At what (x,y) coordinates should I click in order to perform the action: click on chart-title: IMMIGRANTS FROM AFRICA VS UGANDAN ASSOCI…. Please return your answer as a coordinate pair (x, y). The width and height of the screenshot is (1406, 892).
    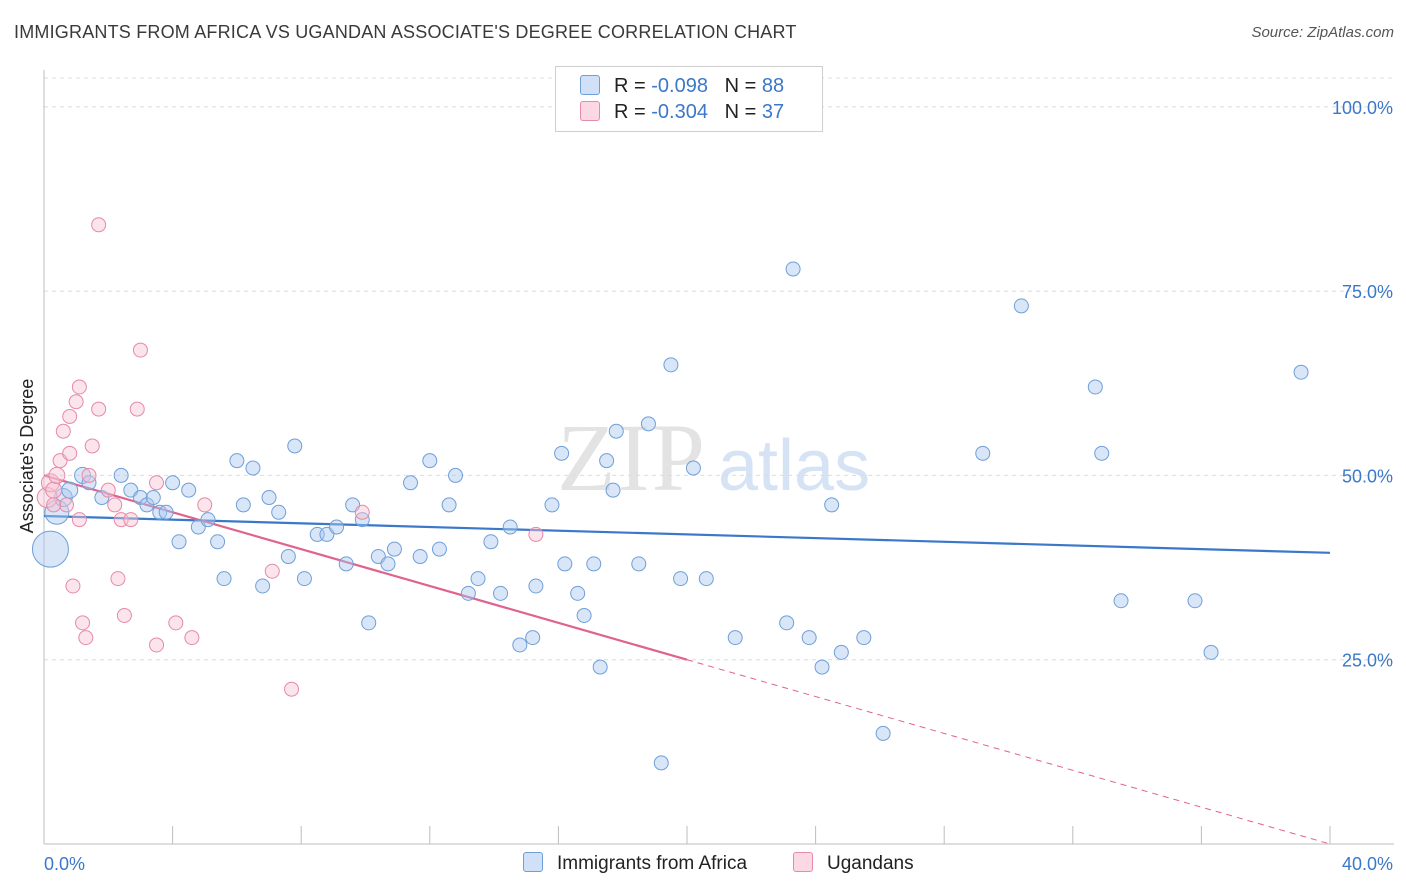
    Looking at the image, I should click on (405, 32).